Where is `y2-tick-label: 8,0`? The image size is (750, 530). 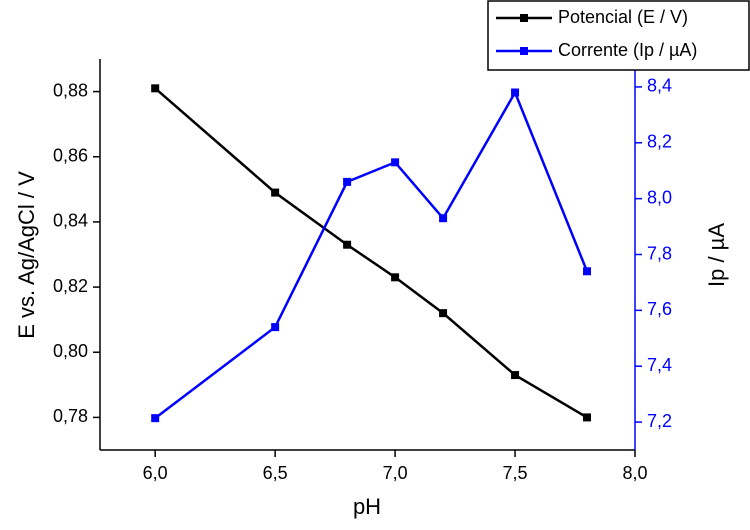
y2-tick-label: 8,0 is located at coordinates (659, 197).